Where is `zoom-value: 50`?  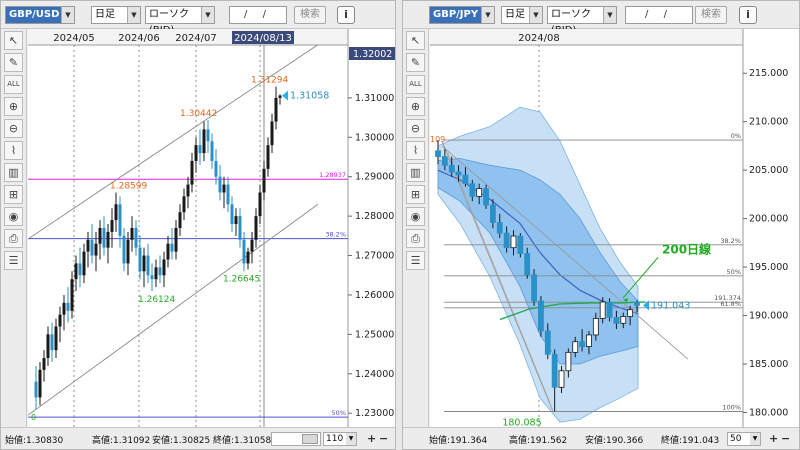 zoom-value: 50 is located at coordinates (736, 439).